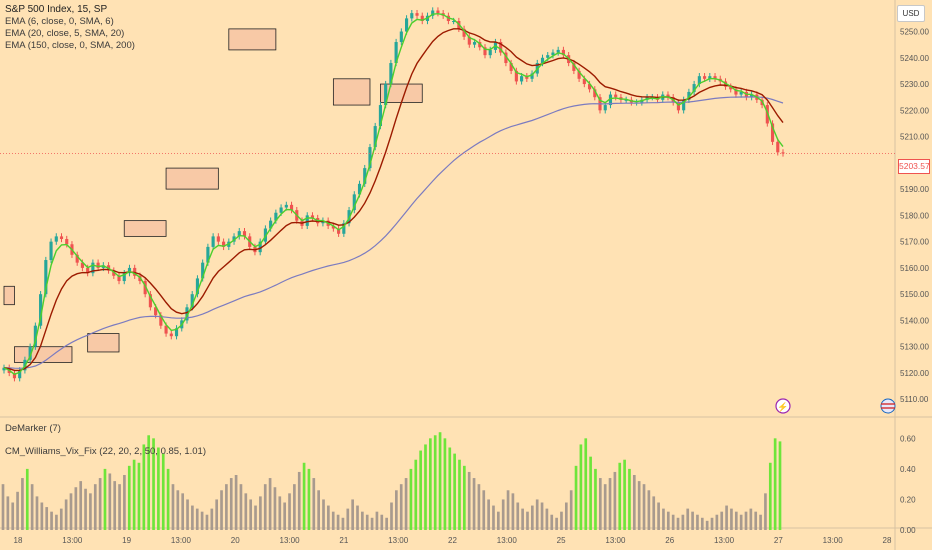  What do you see at coordinates (65, 33) in the screenshot?
I see `study-ema-20: EMA (20, close, 5, SMA, 20)` at bounding box center [65, 33].